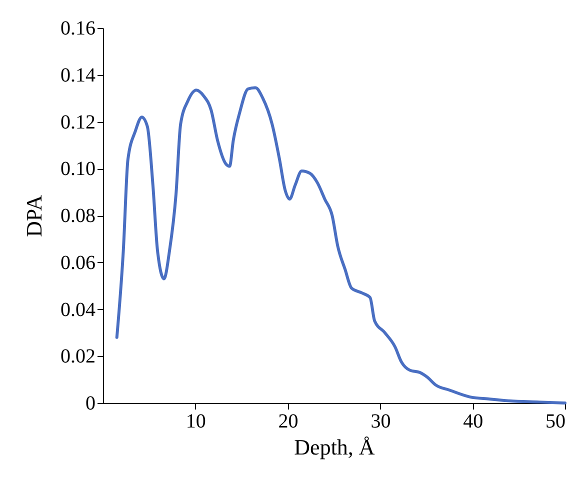 This screenshot has height=477, width=579. I want to click on x-tick-label: 30, so click(380, 421).